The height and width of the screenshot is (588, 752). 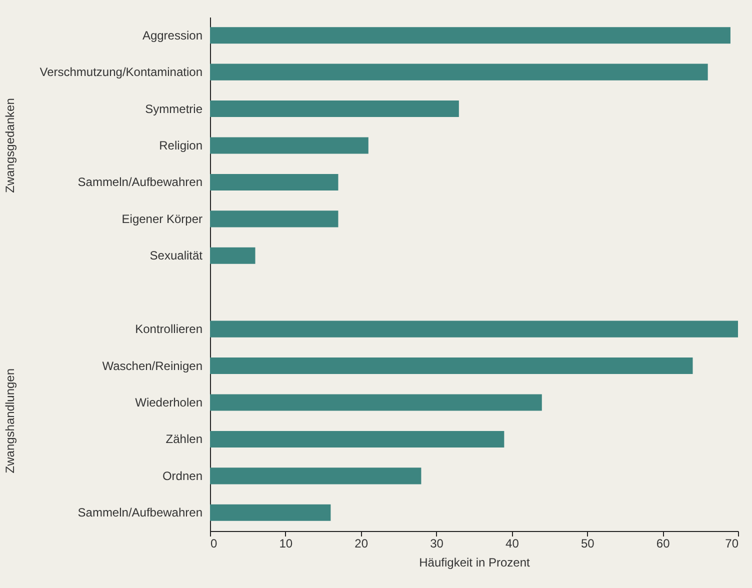 What do you see at coordinates (732, 543) in the screenshot?
I see `x-tick-label: 70` at bounding box center [732, 543].